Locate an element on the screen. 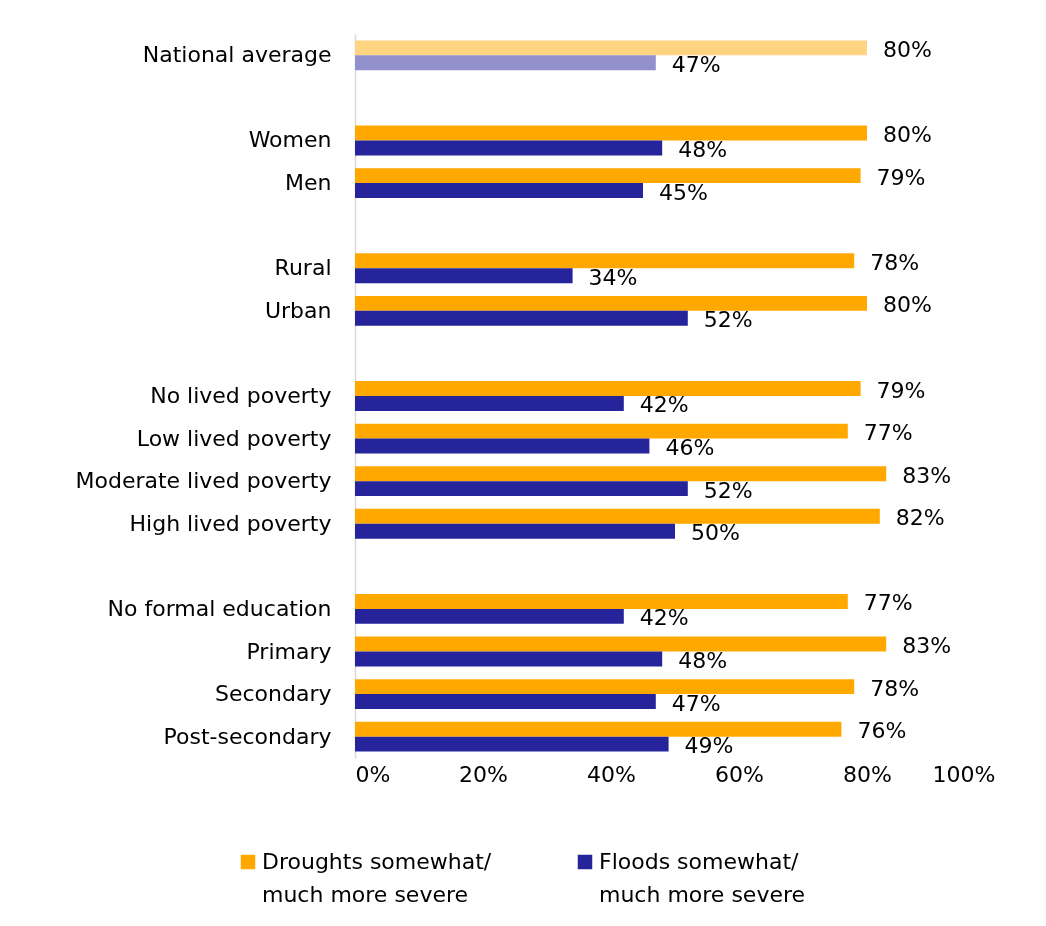 This screenshot has width=1046, height=926. y-tick-label: Secondary is located at coordinates (273, 694).